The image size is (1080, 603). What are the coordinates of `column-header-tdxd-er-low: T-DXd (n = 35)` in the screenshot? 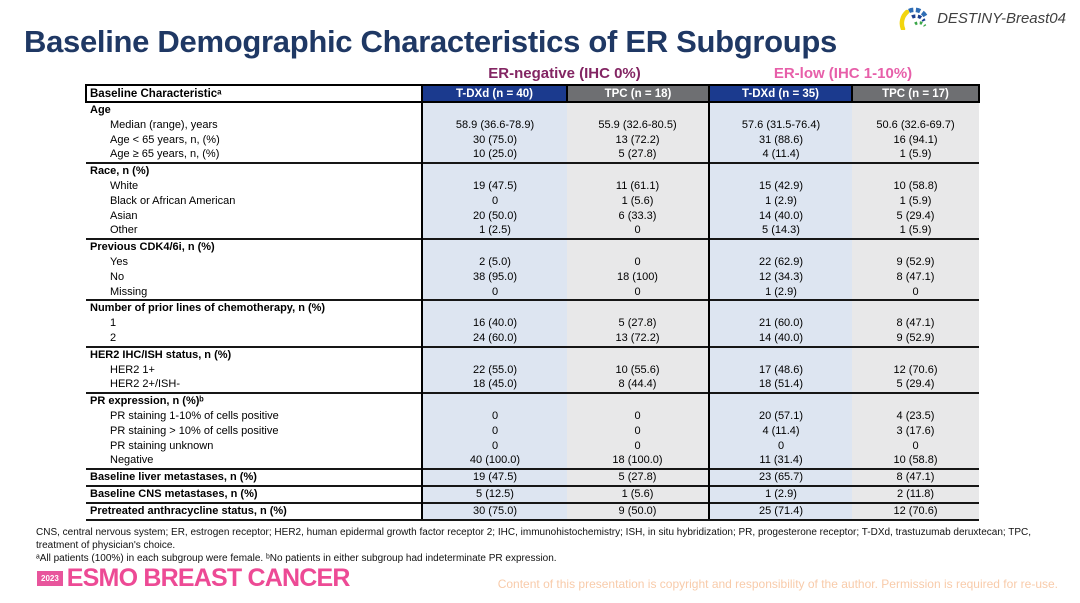 It's located at (780, 93).